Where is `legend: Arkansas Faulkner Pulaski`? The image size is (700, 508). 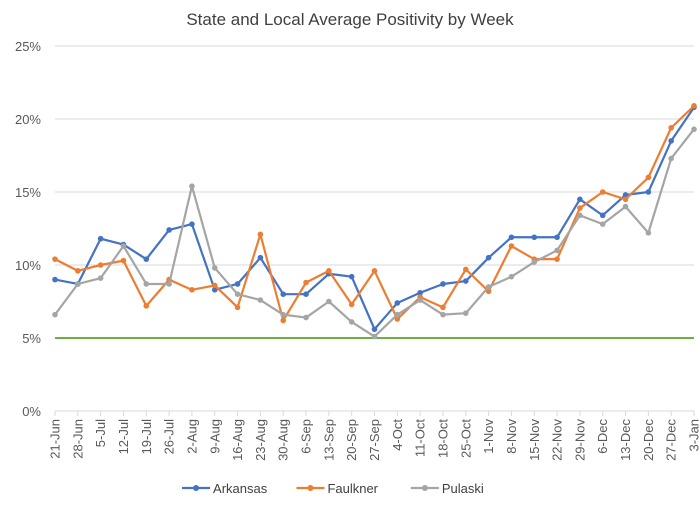
legend: Arkansas Faulkner Pulaski is located at coordinates (333, 488).